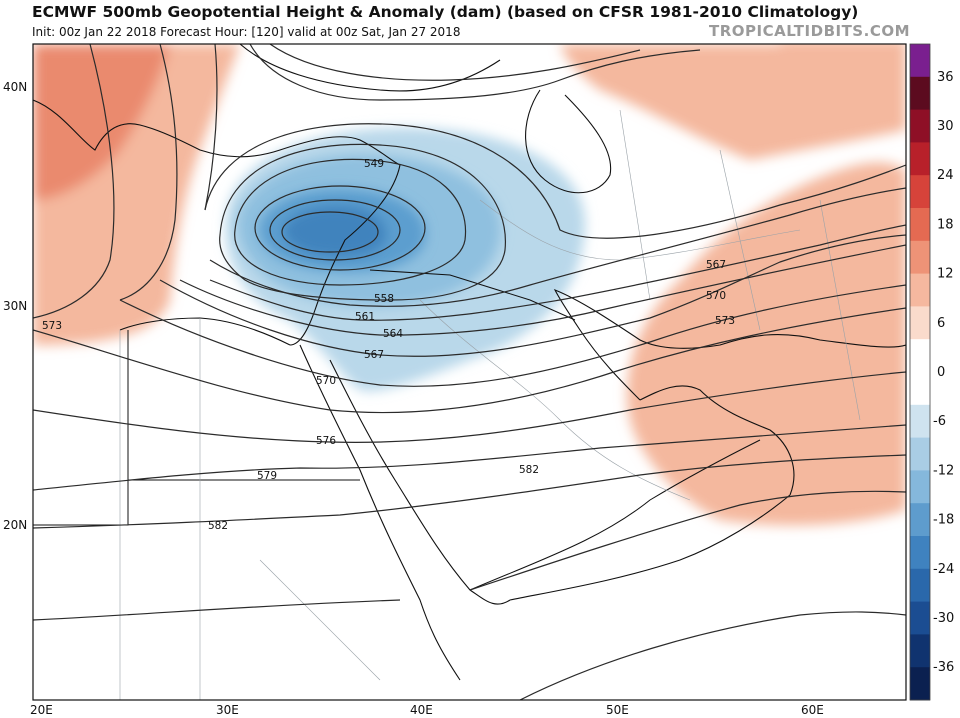 The height and width of the screenshot is (718, 960). Describe the element at coordinates (41, 710) in the screenshot. I see `lon-label-20e: 20E` at that location.